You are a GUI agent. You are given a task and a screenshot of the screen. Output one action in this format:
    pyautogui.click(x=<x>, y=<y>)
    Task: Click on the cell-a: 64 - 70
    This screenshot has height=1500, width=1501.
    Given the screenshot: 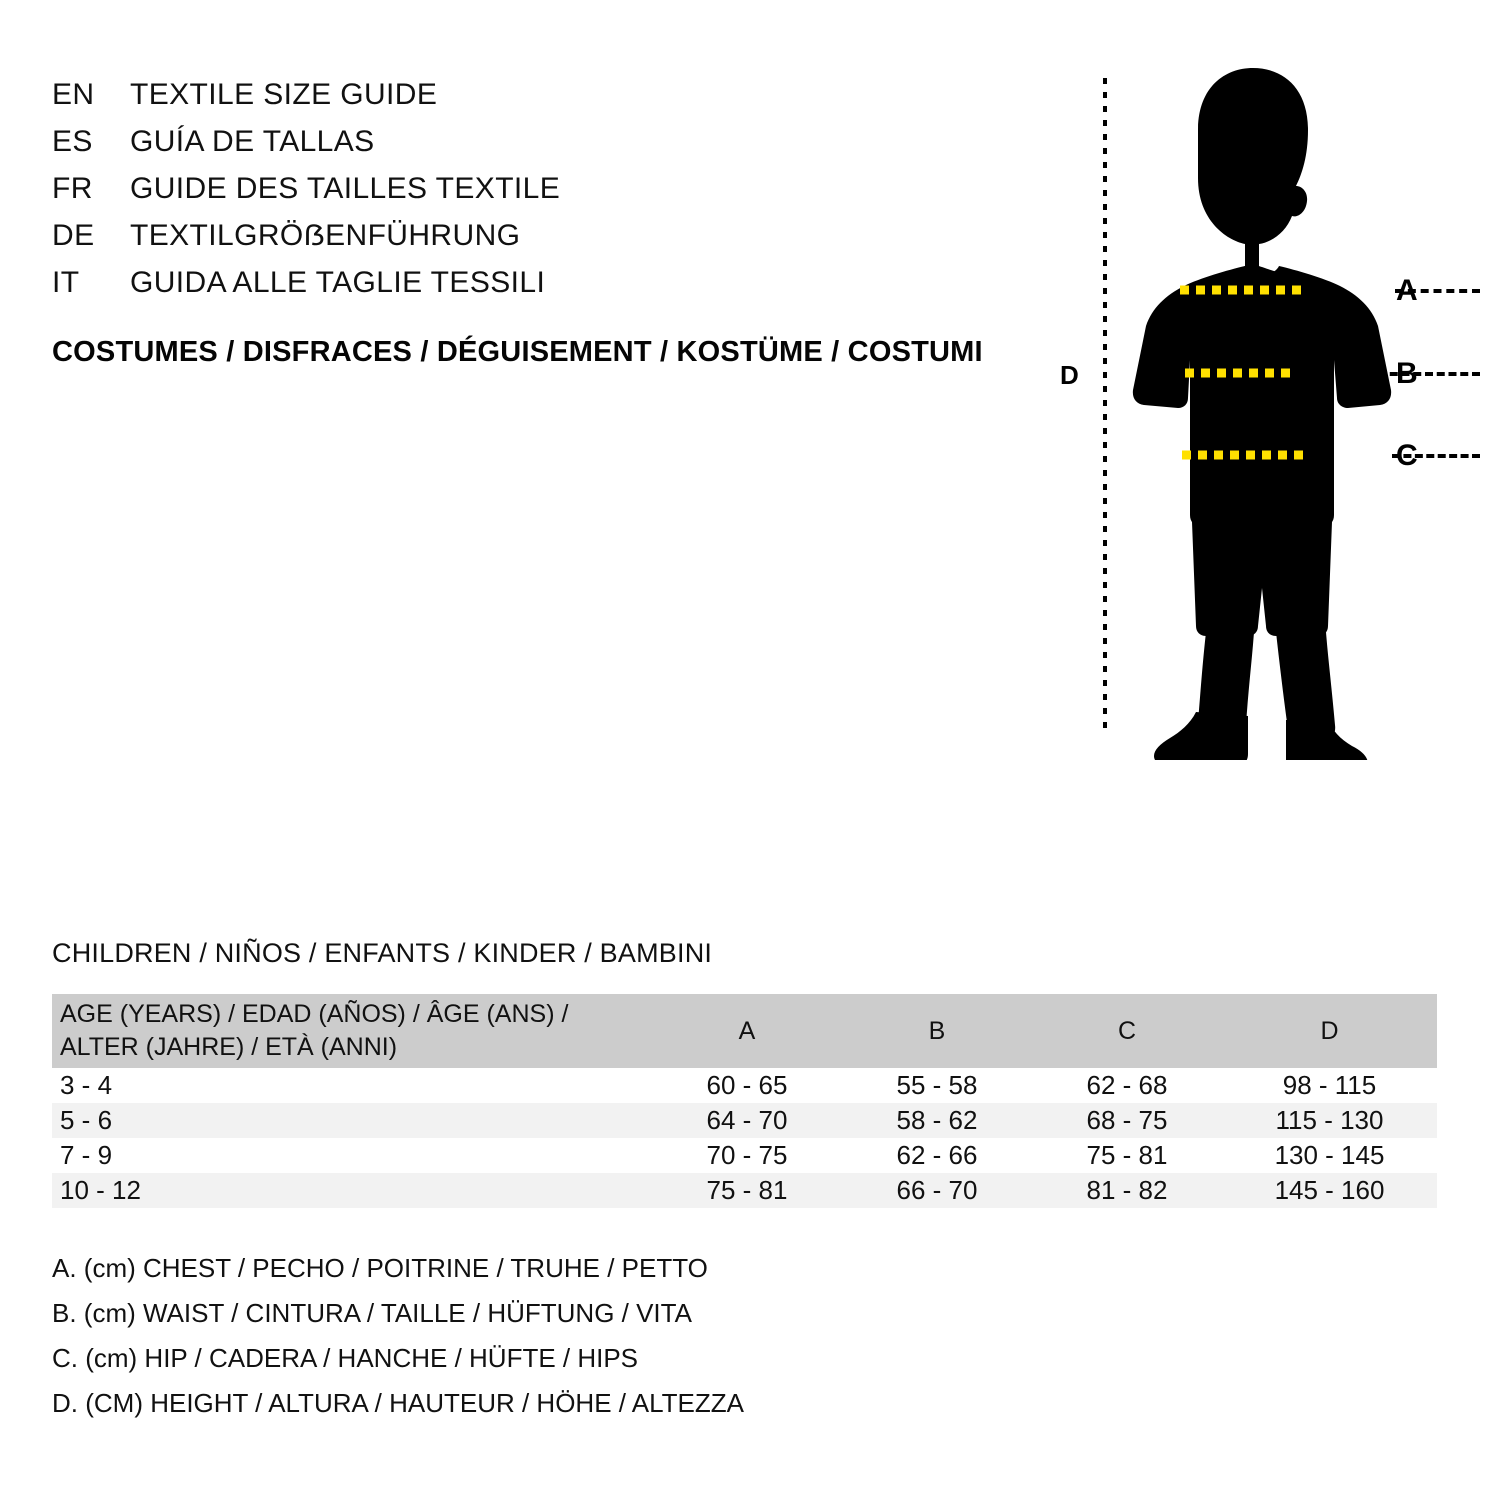 What is the action you would take?
    pyautogui.click(x=747, y=1120)
    